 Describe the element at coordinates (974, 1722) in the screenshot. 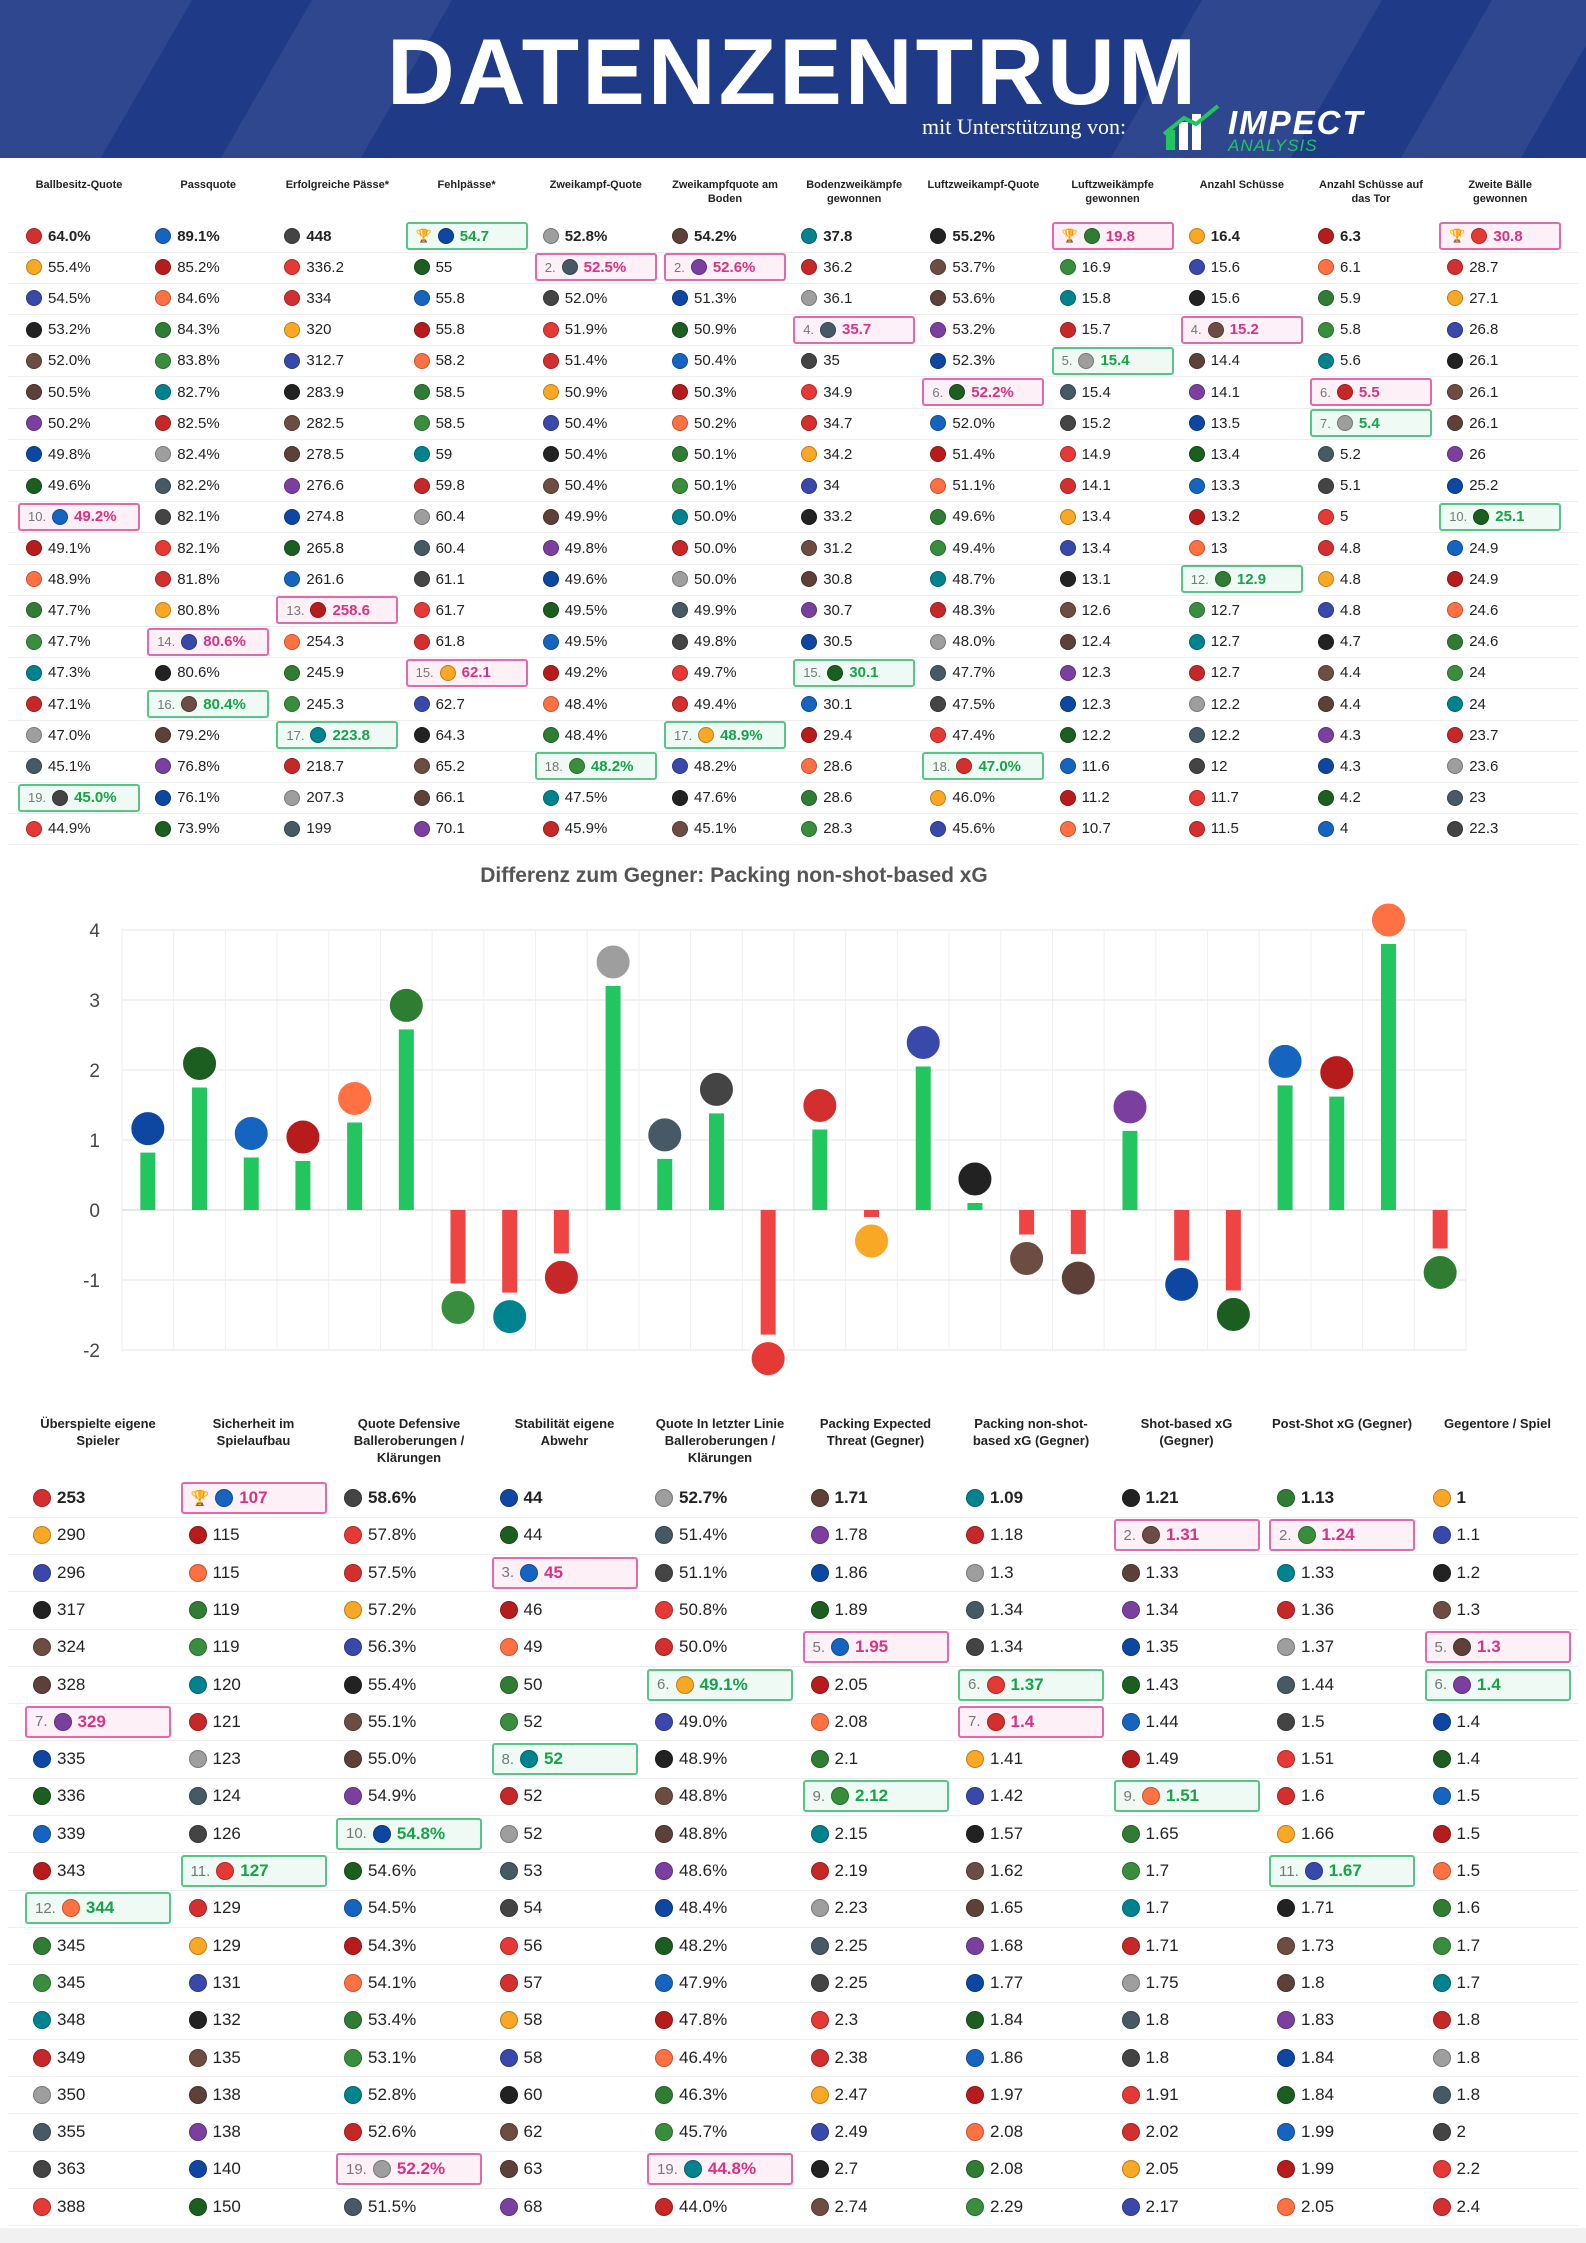

I see `rank-label: 7.` at that location.